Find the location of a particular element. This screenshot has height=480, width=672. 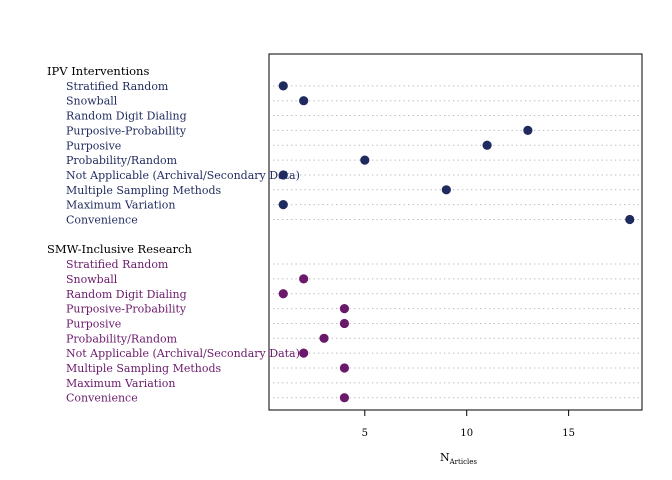

x-axis: 5 10 15 is located at coordinates (468, 424).